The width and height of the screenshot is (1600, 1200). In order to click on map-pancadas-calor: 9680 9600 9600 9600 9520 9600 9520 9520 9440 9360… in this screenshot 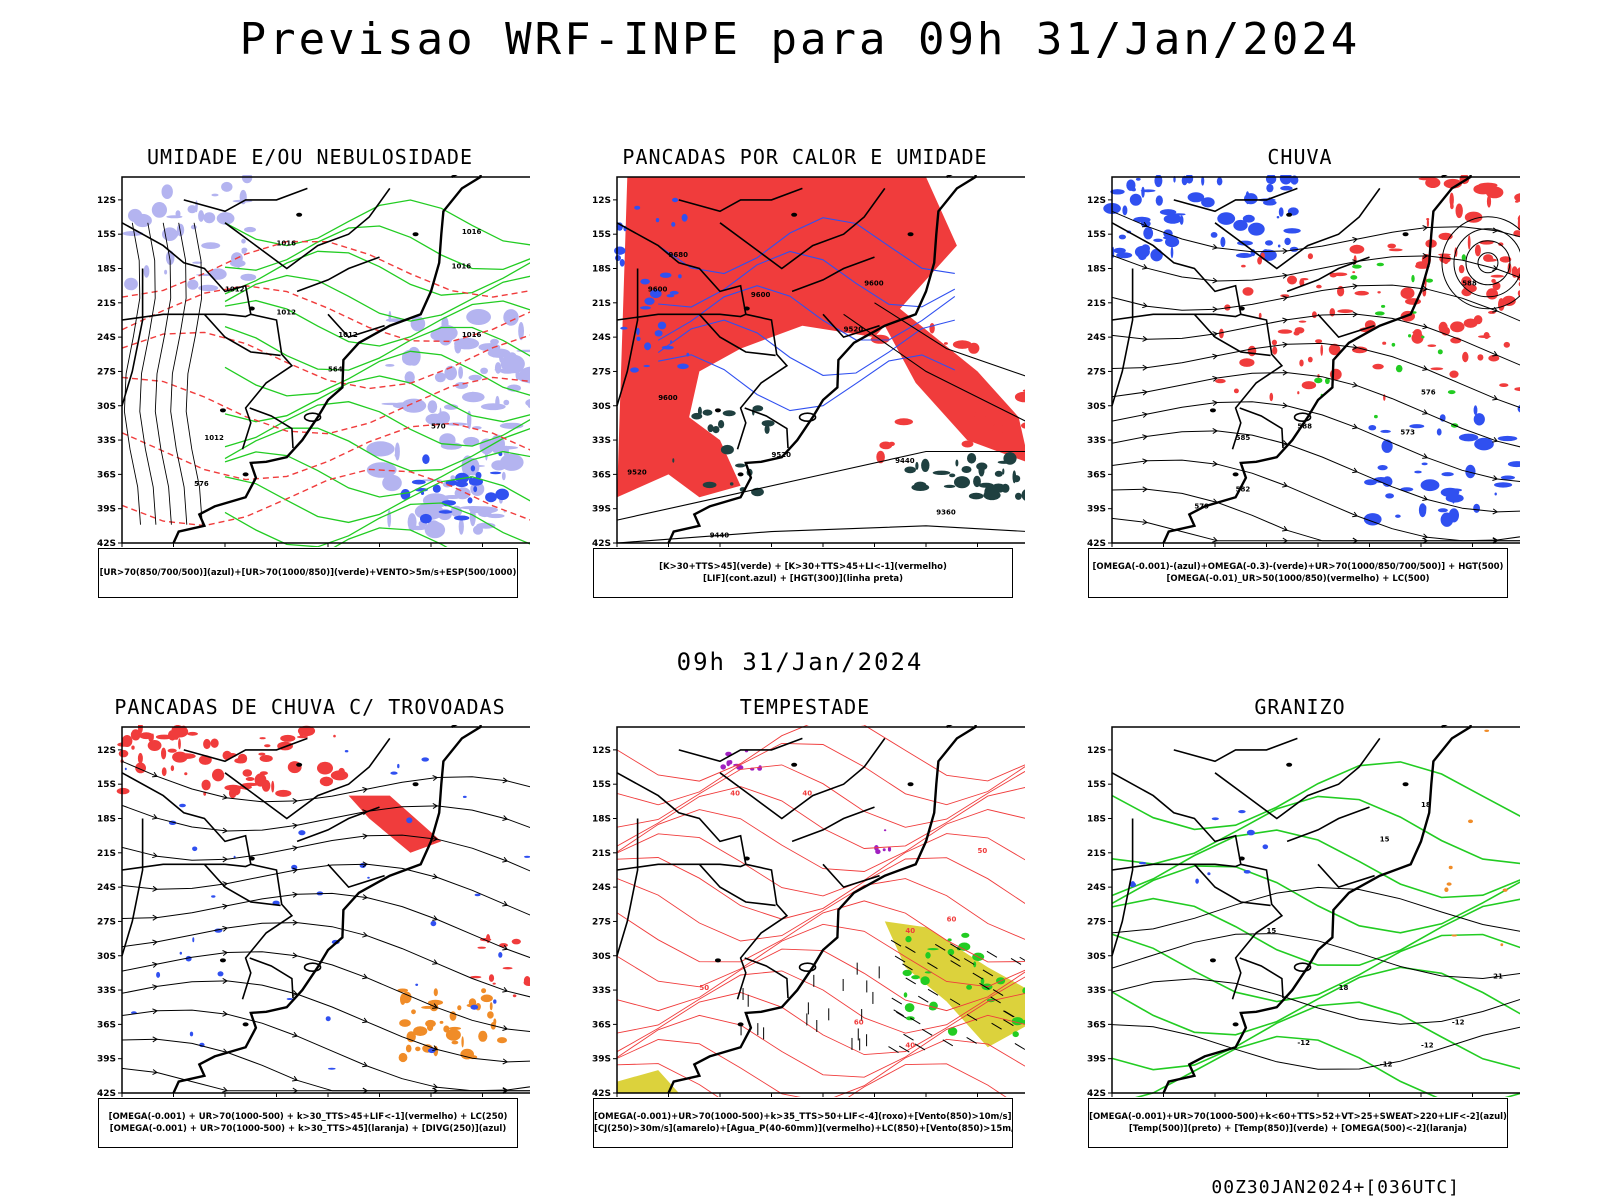, I will do `click(805, 361)`.